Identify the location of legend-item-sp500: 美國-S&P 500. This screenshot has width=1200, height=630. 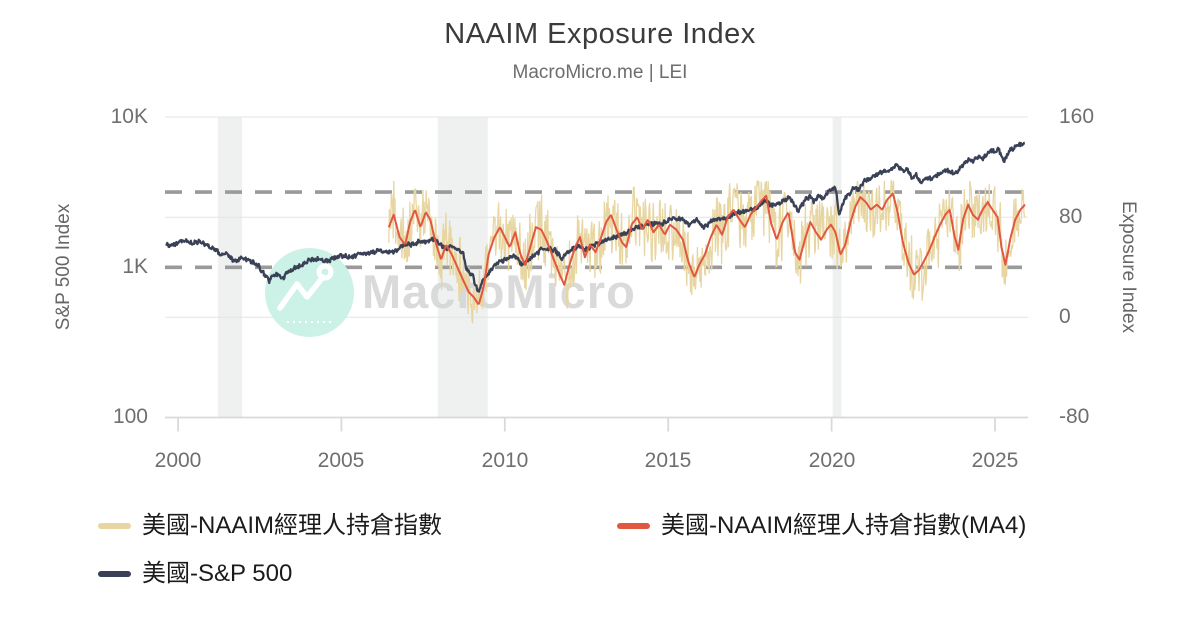
(195, 574).